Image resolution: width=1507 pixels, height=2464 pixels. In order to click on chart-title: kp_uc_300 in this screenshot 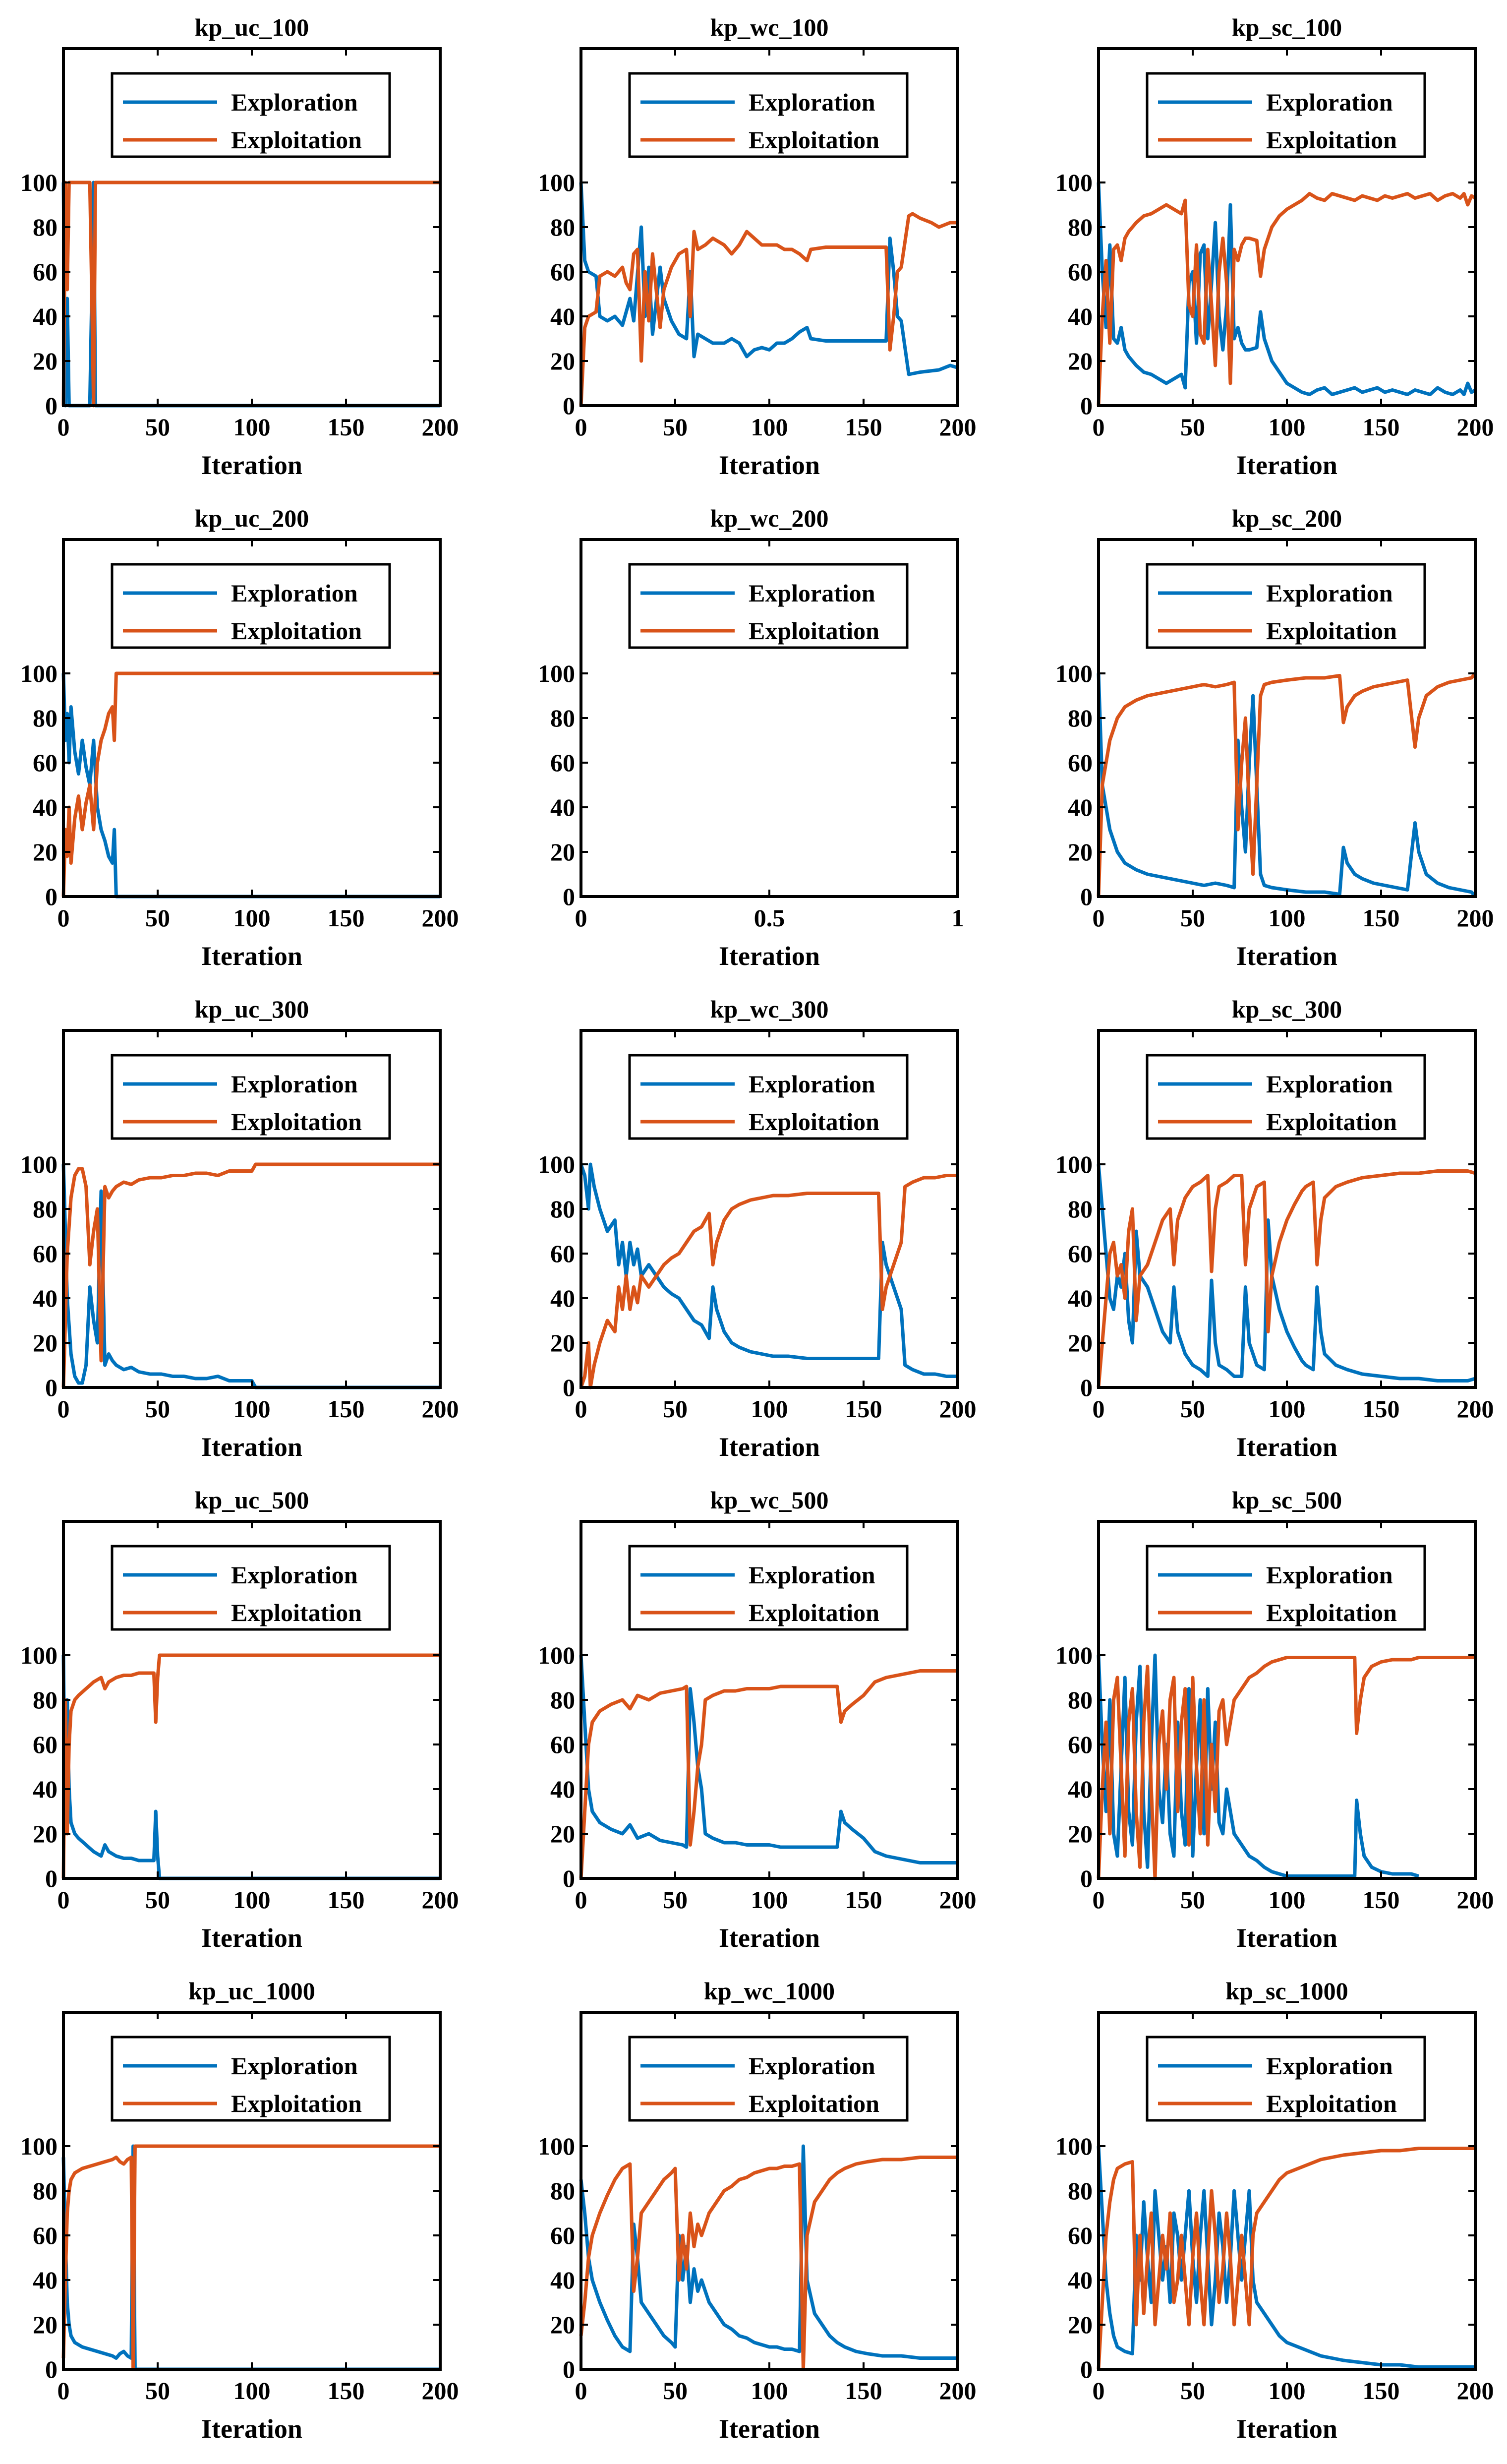, I will do `click(252, 1009)`.